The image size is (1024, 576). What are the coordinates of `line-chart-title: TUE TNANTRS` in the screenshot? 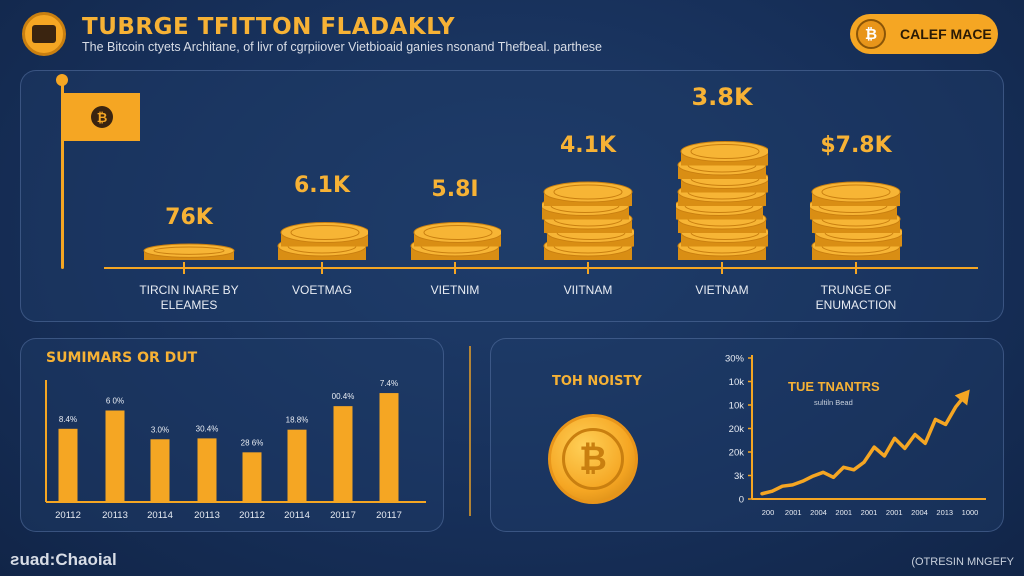 It's located at (834, 386).